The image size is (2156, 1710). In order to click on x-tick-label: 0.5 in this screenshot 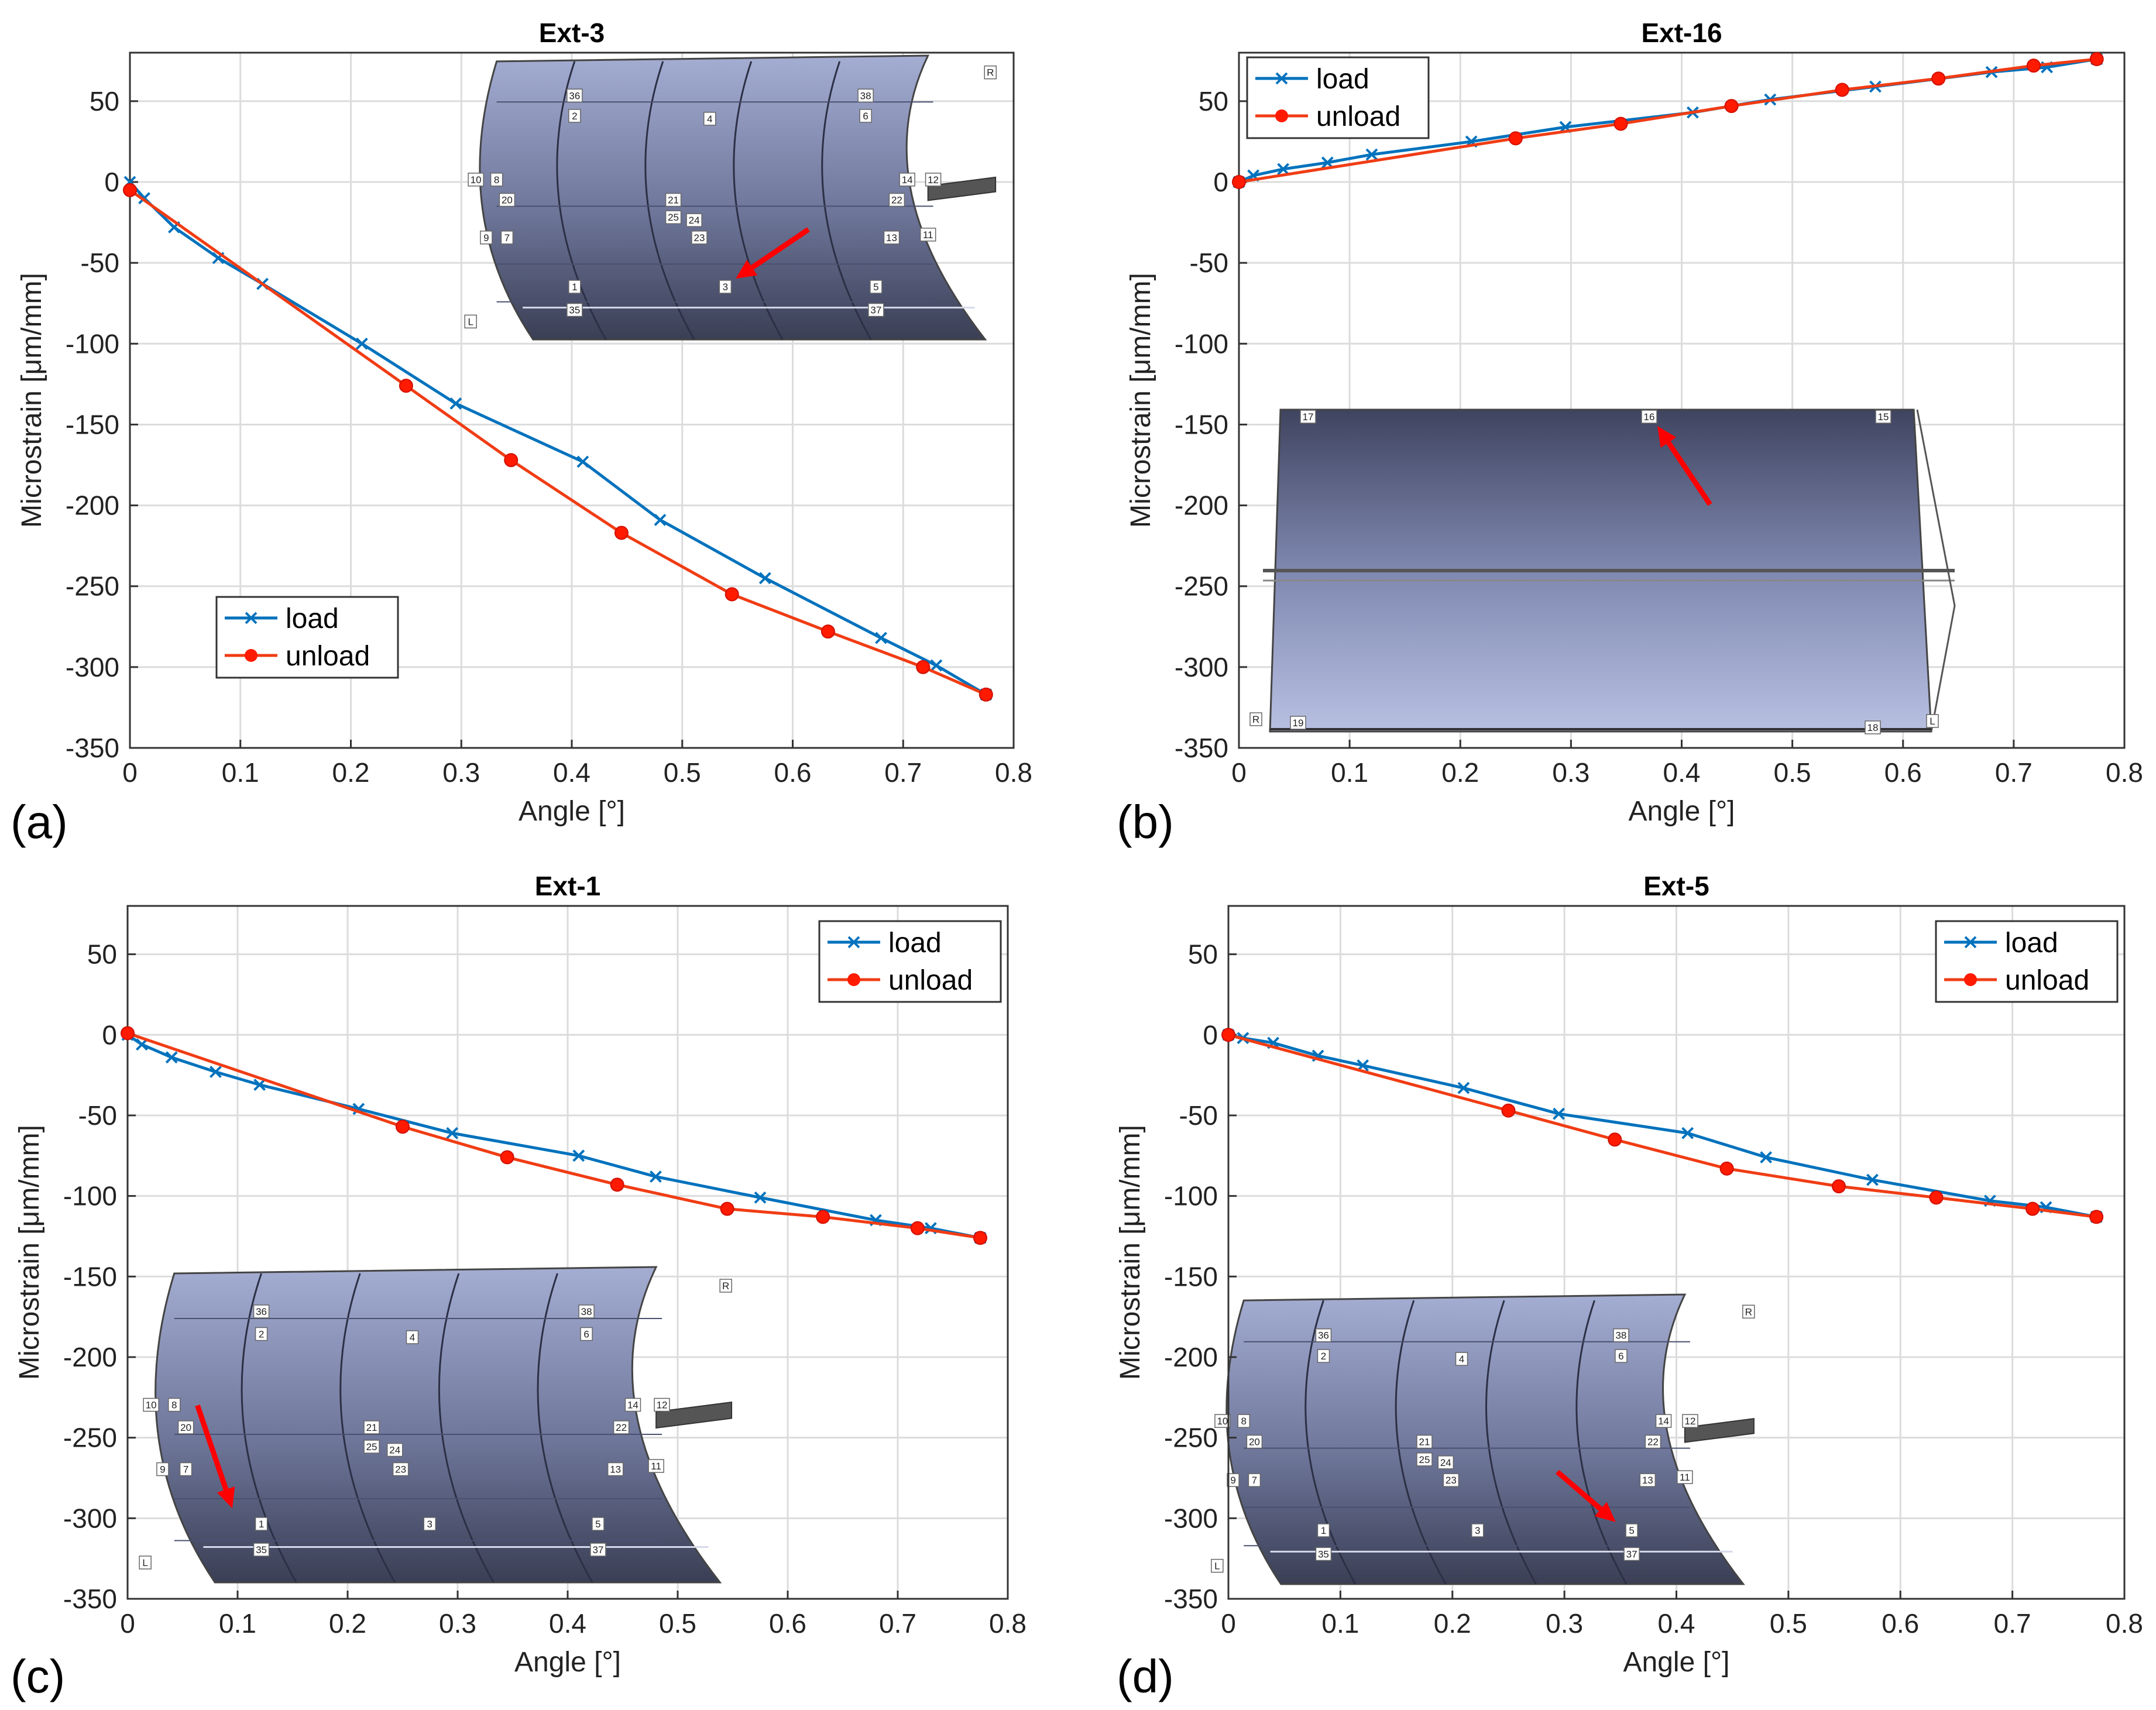, I will do `click(1788, 1623)`.